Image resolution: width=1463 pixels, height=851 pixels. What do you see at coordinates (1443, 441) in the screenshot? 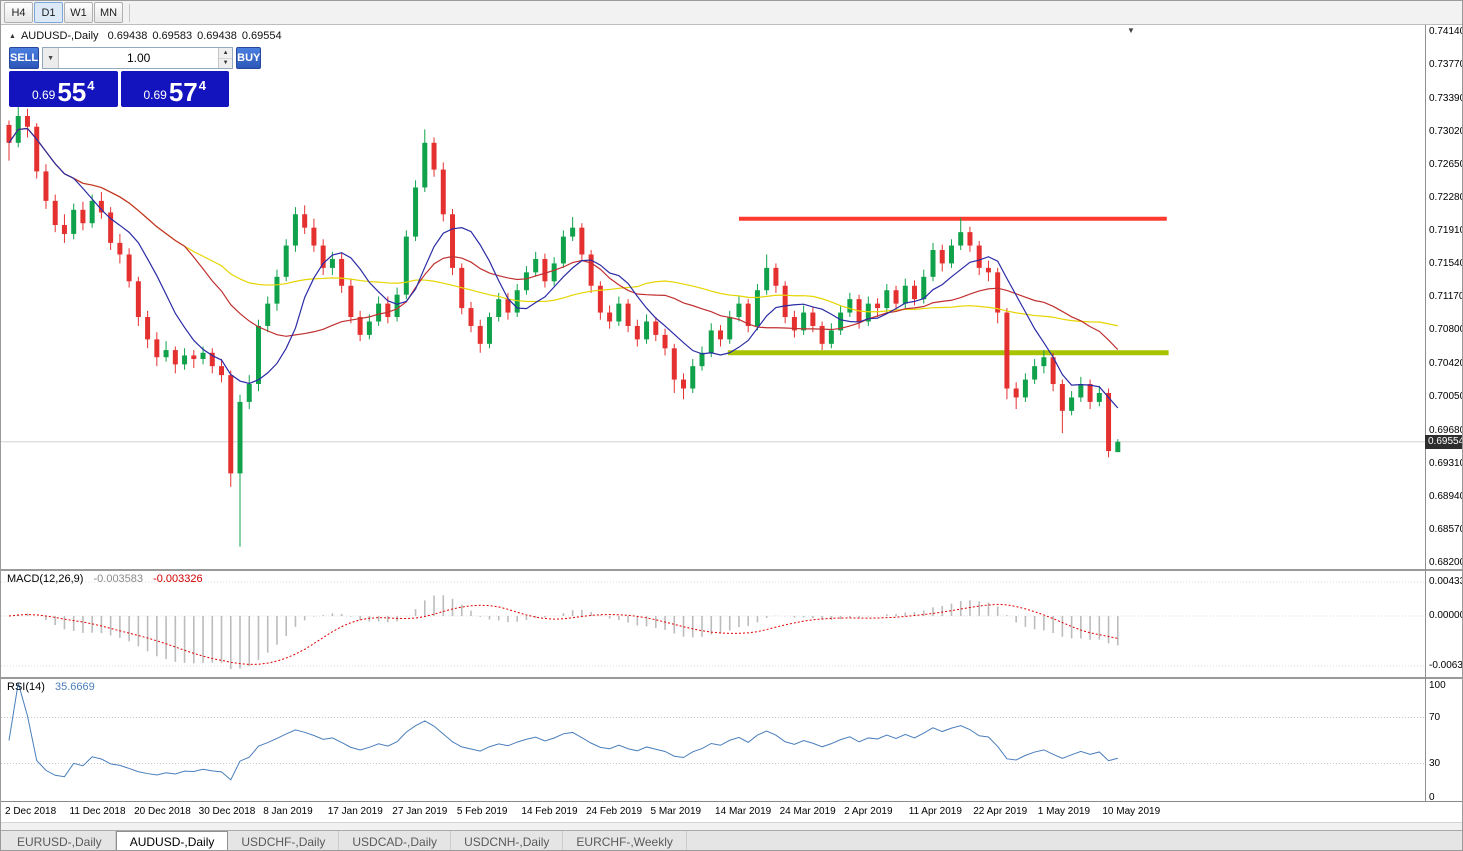
I see `bid-price-tag: 0.69554` at bounding box center [1443, 441].